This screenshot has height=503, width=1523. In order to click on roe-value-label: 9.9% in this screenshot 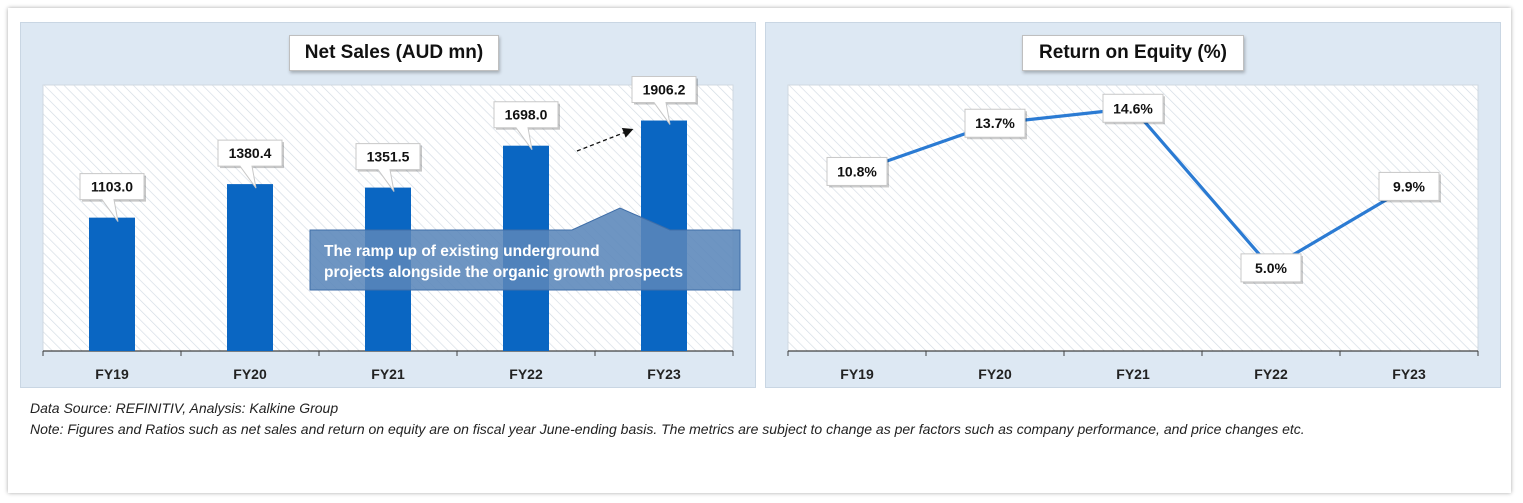, I will do `click(1409, 187)`.